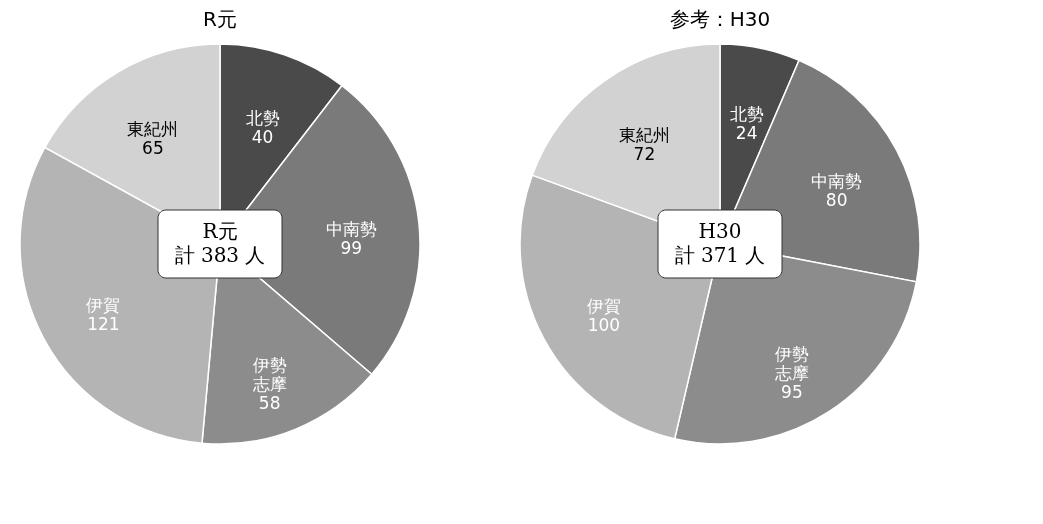 This screenshot has width=1043, height=524. I want to click on chart-title: 参考：H30, so click(720, 19).